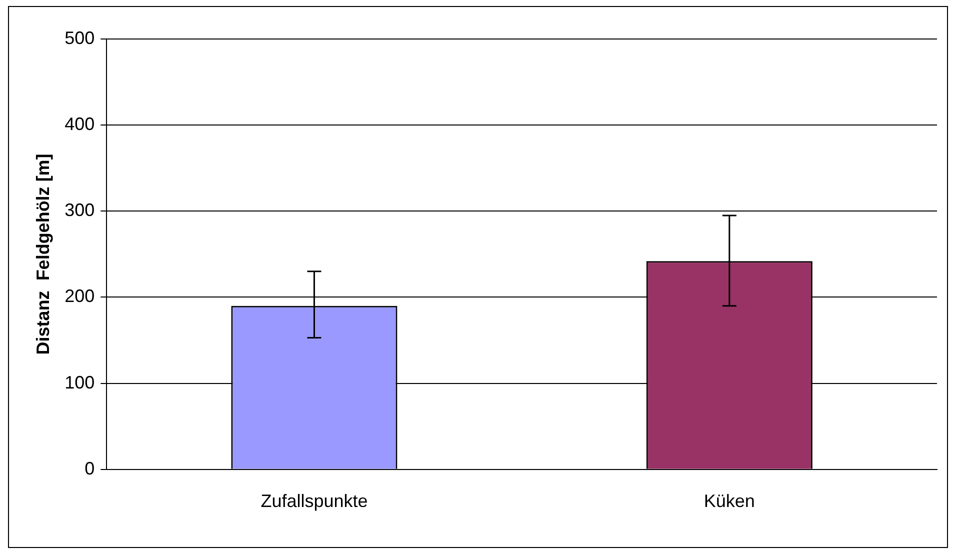 The image size is (958, 556). What do you see at coordinates (79, 296) in the screenshot?
I see `y-tick-label: 200` at bounding box center [79, 296].